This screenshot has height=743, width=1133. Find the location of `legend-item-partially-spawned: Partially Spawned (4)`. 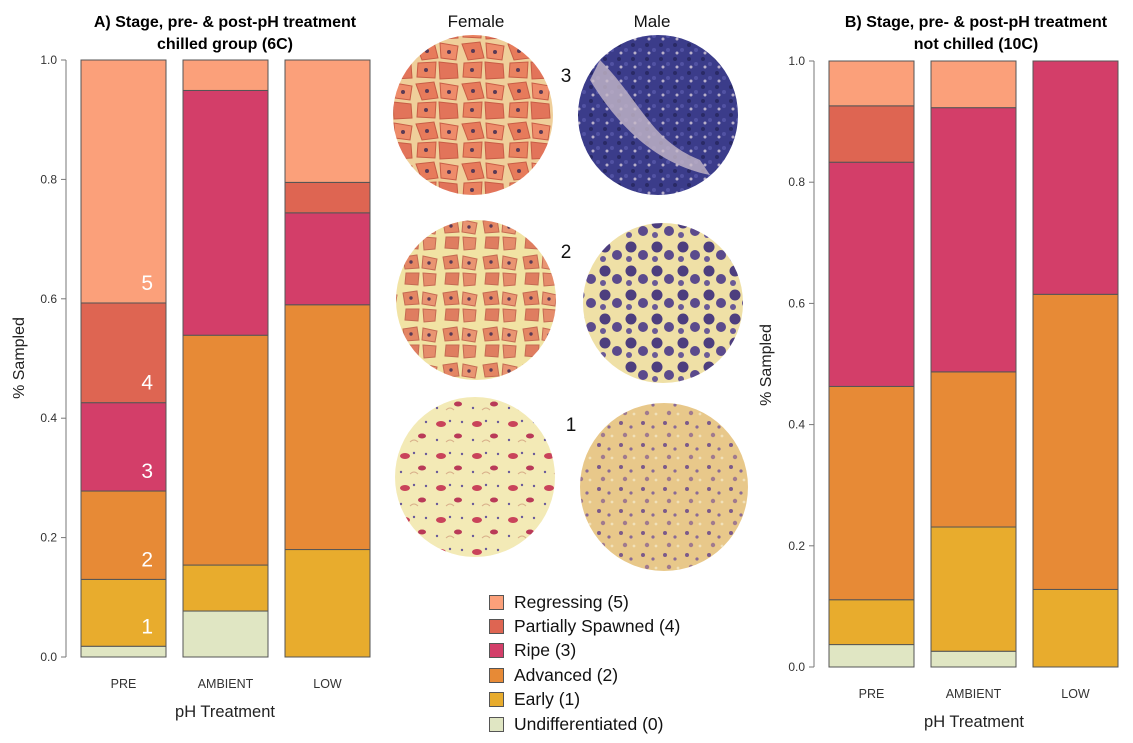

legend-item-partially-spawned: Partially Spawned (4) is located at coordinates (584, 626).